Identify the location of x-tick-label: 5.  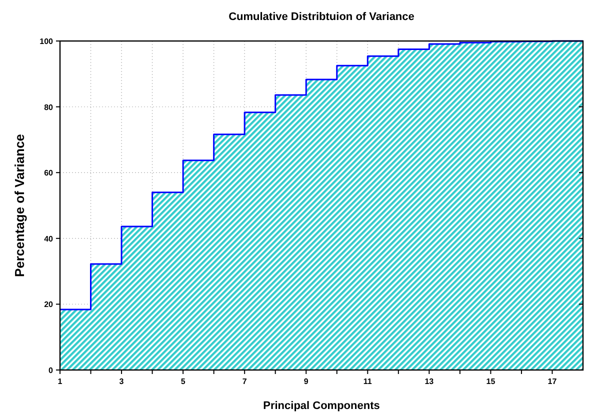
(183, 381).